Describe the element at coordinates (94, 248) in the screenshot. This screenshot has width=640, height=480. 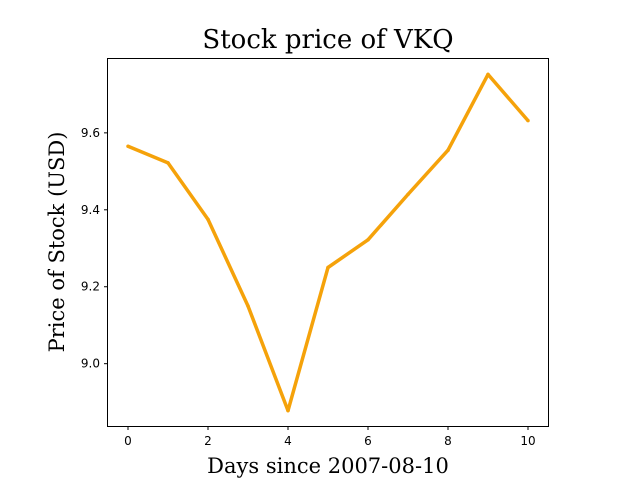
I see `y-axis: 9.0 9.2 9.4 9.6` at that location.